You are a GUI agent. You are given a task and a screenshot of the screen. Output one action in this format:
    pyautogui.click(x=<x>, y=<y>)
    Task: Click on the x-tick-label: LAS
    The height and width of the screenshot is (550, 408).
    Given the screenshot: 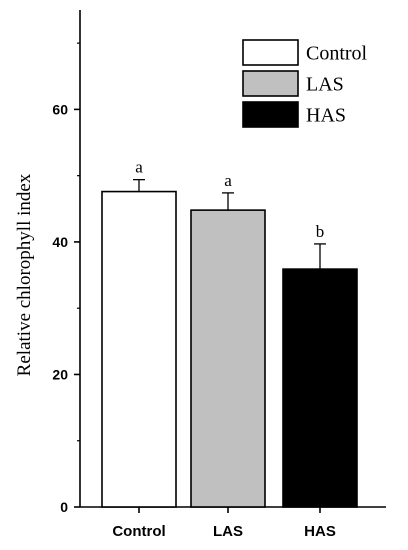 What is the action you would take?
    pyautogui.click(x=228, y=531)
    